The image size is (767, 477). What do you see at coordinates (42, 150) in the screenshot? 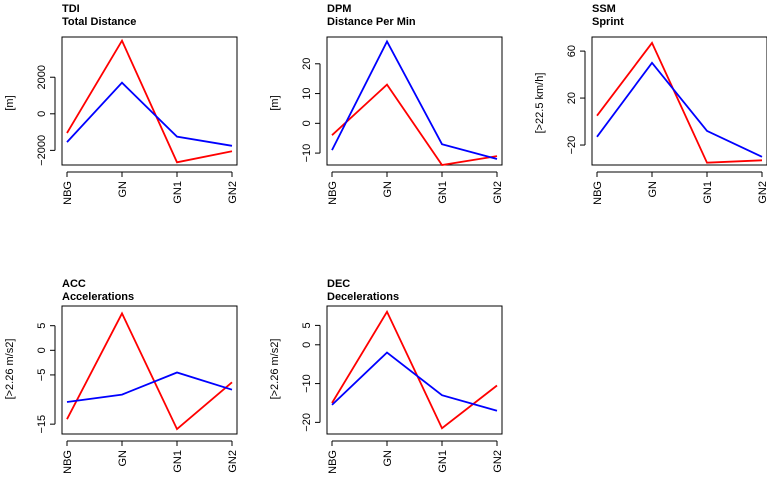
I see `y-tick-label: −2000` at bounding box center [42, 150].